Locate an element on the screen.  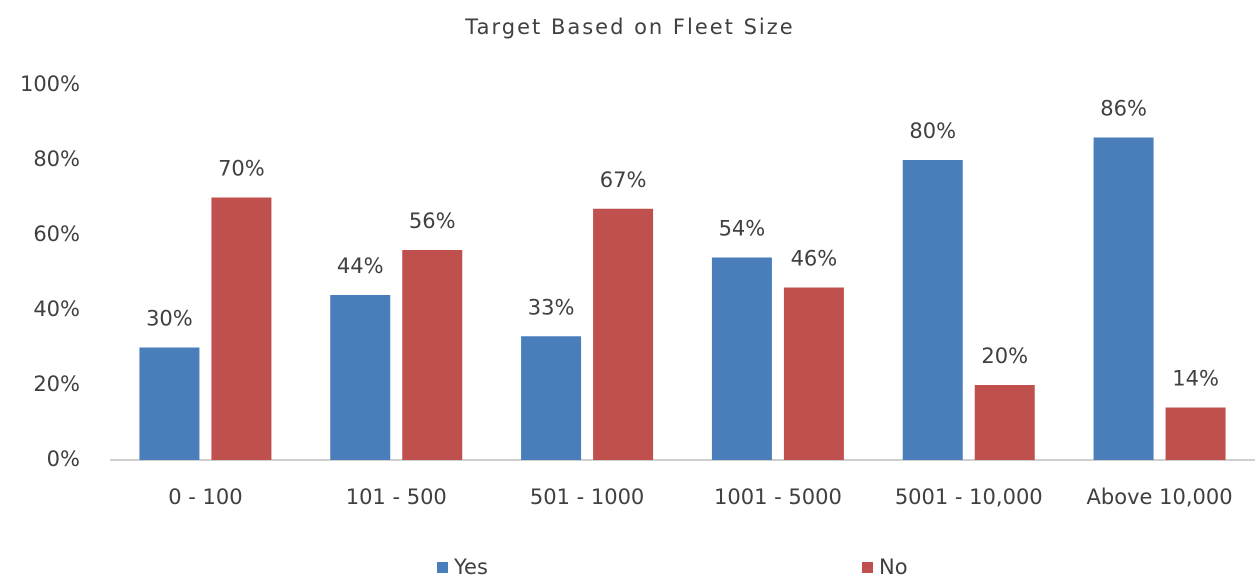
value-label: 14% is located at coordinates (1195, 379).